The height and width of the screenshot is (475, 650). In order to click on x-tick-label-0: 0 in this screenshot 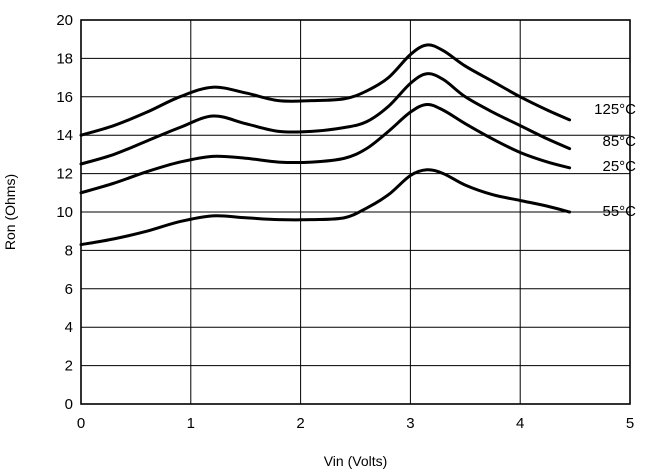, I will do `click(81, 423)`.